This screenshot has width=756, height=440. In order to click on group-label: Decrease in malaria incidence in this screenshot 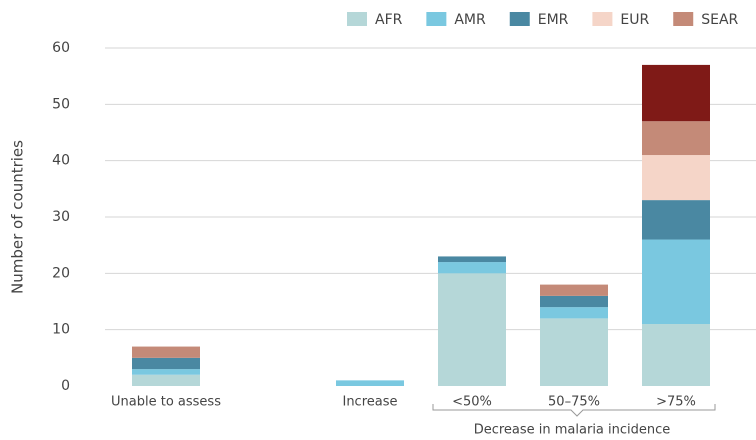, I will do `click(572, 430)`.